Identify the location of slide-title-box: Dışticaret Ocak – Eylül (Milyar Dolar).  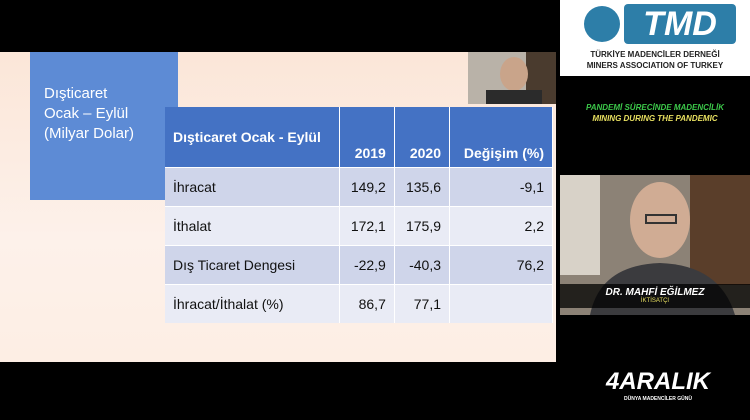
(104, 126).